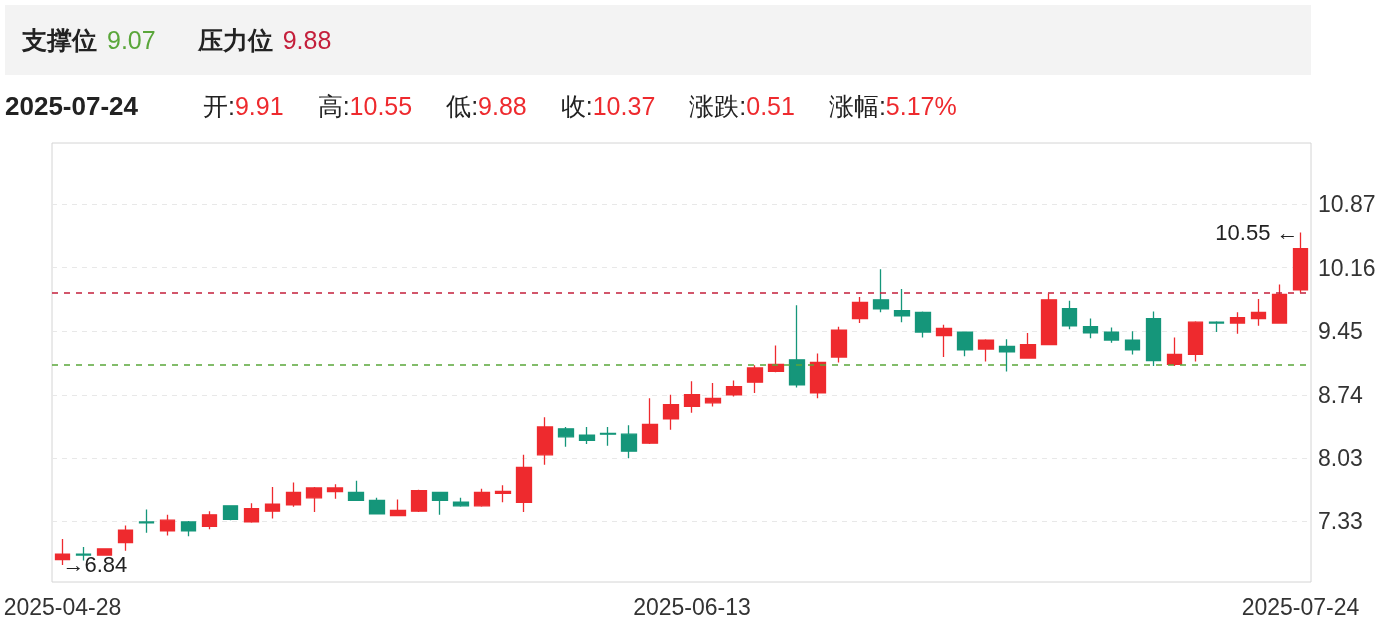 The width and height of the screenshot is (1382, 628). What do you see at coordinates (89, 39) in the screenshot?
I see `text: 支撑位 9.07` at bounding box center [89, 39].